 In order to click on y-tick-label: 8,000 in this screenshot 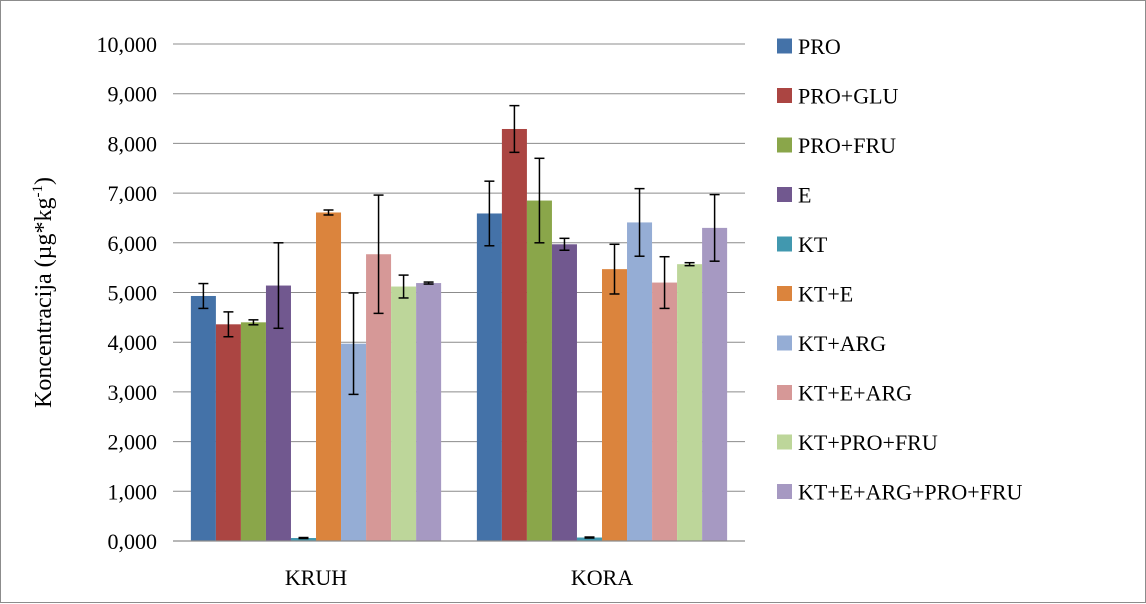, I will do `click(133, 143)`.